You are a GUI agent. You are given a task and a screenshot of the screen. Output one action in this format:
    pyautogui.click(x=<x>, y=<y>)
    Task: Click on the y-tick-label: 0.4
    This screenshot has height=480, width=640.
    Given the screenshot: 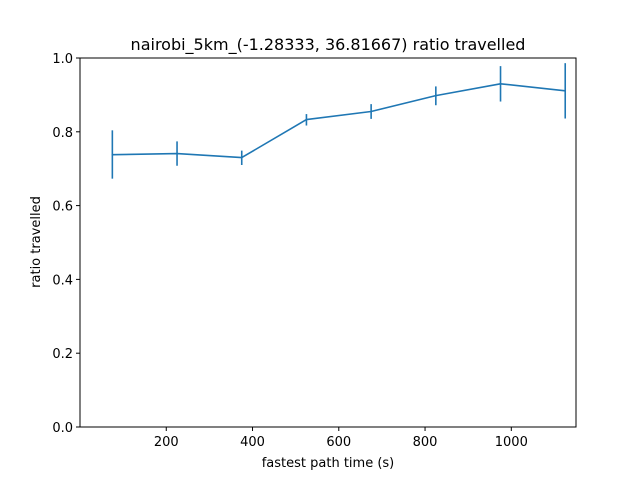 What is the action you would take?
    pyautogui.click(x=62, y=280)
    